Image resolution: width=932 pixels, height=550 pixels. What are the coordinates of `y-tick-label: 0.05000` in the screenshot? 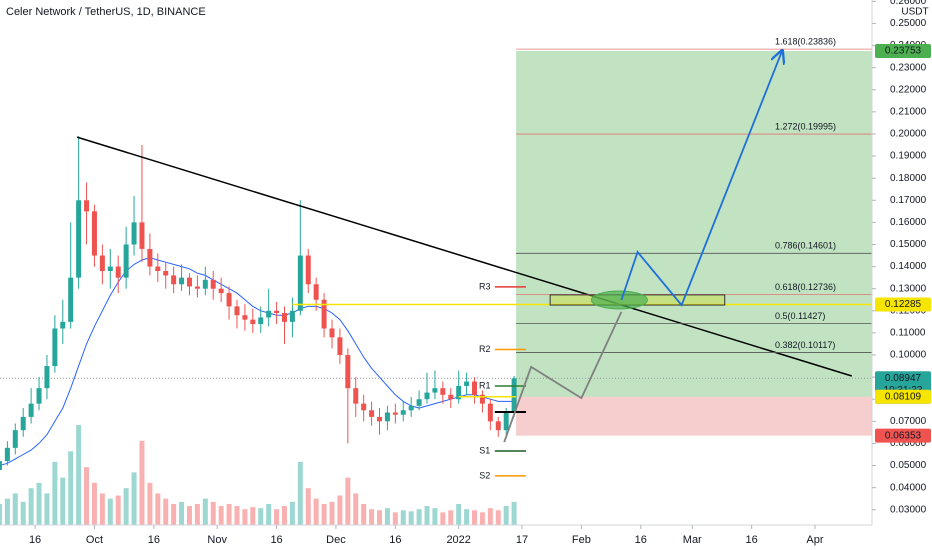 It's located at (908, 465).